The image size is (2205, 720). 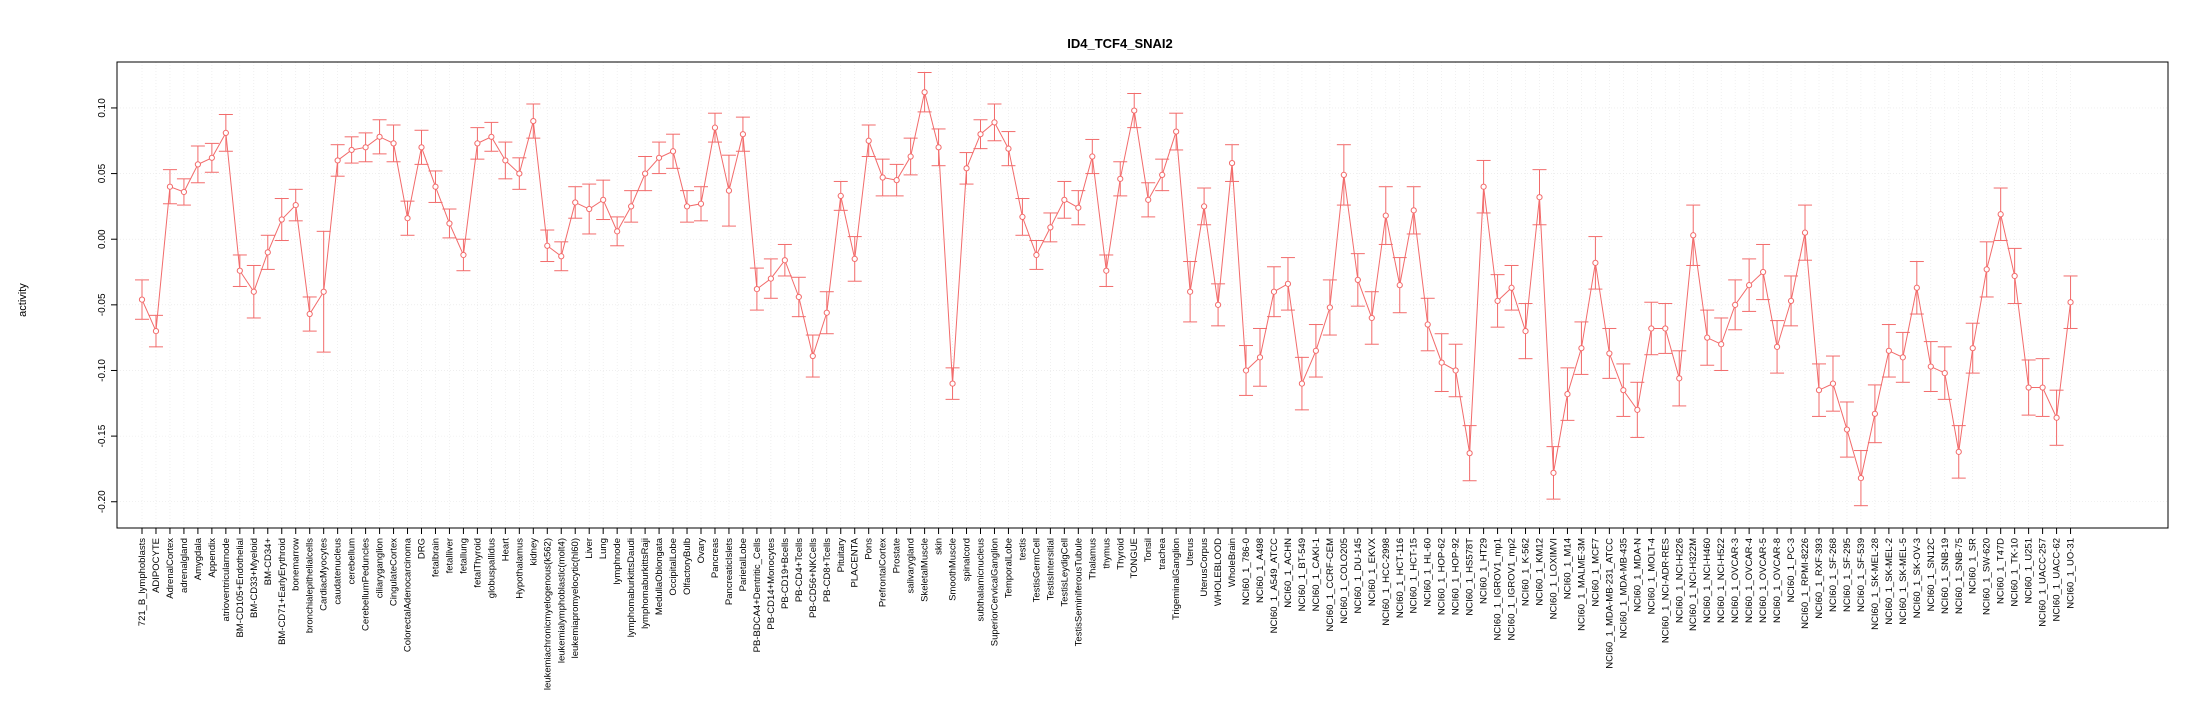 I want to click on x-tick-label: leukemiachronicmyelogenous(k562), so click(x=547, y=614).